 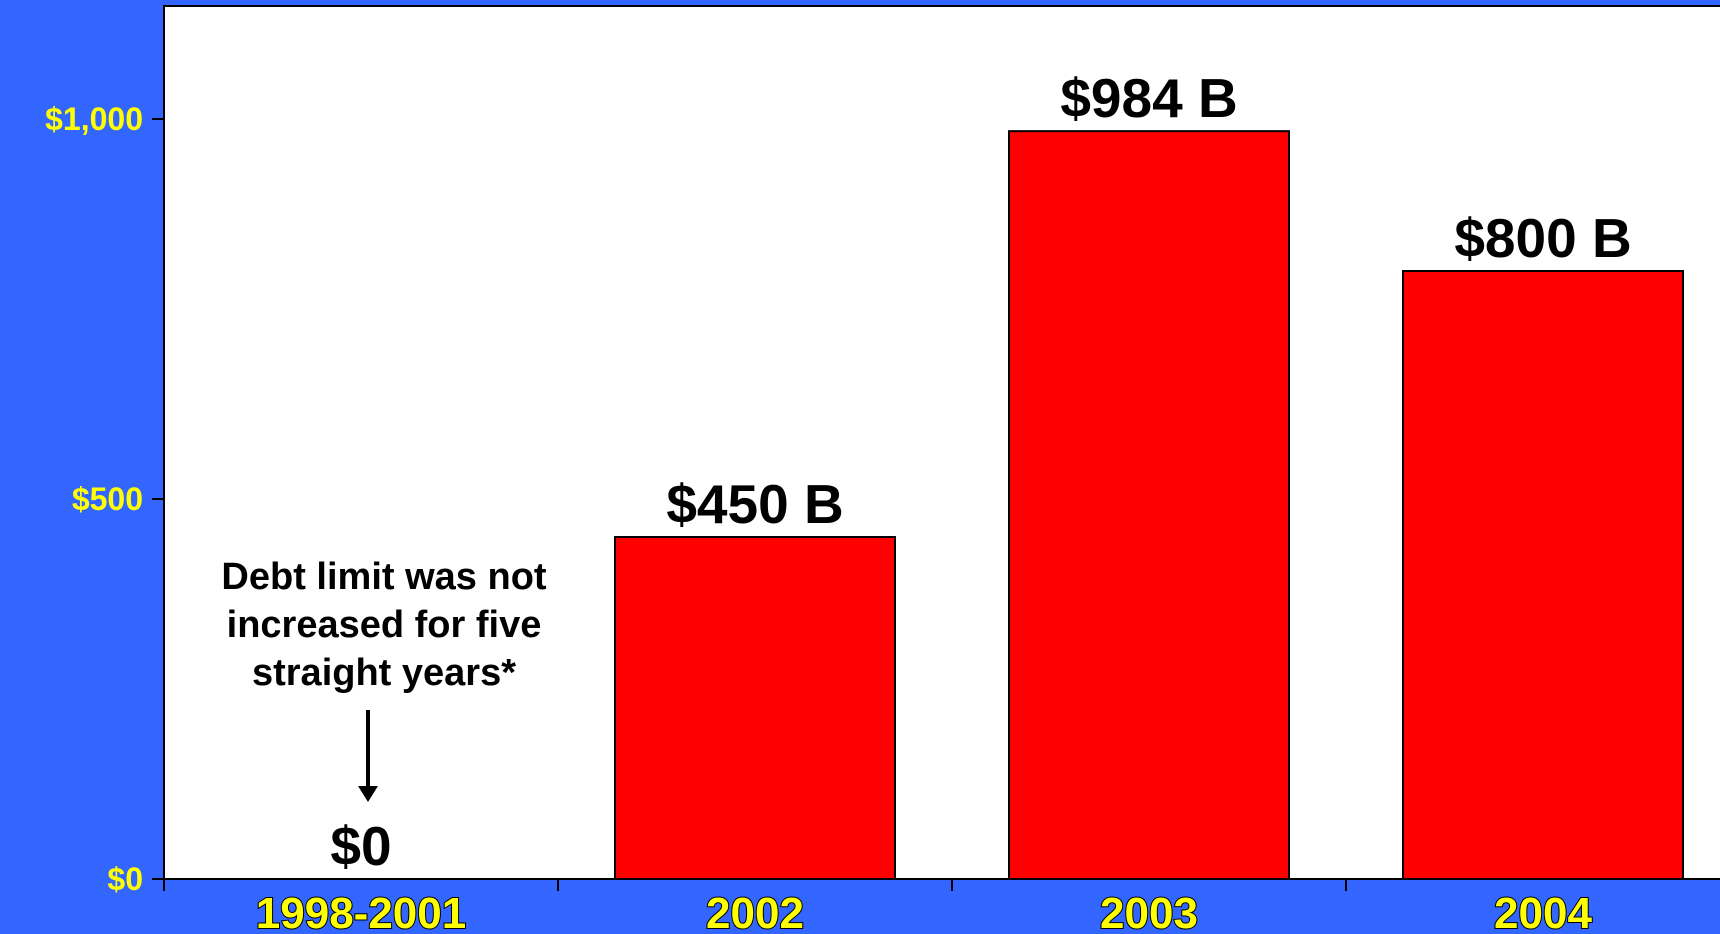 I want to click on x-tick-label-2002: 2002, so click(x=755, y=911).